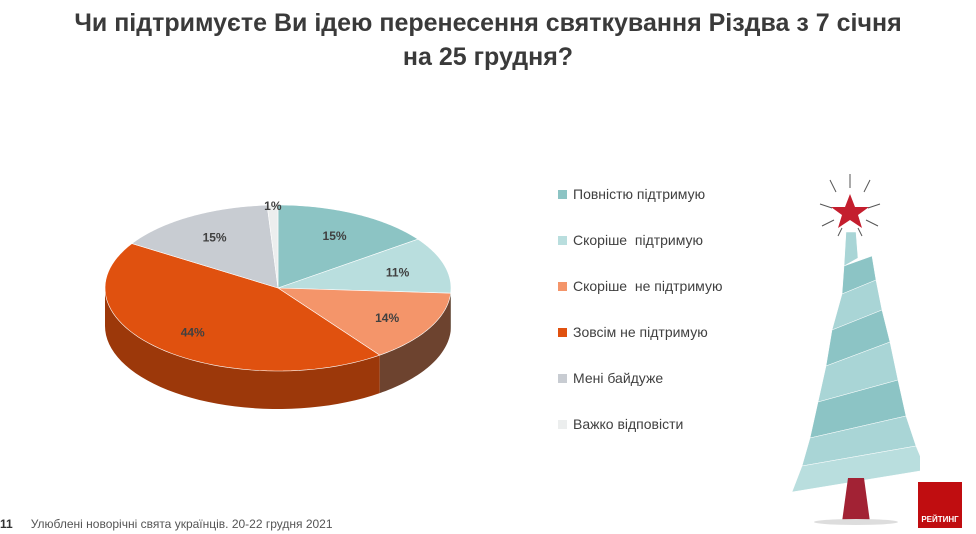 The image size is (976, 534). I want to click on tree-trunk, so click(856, 500).